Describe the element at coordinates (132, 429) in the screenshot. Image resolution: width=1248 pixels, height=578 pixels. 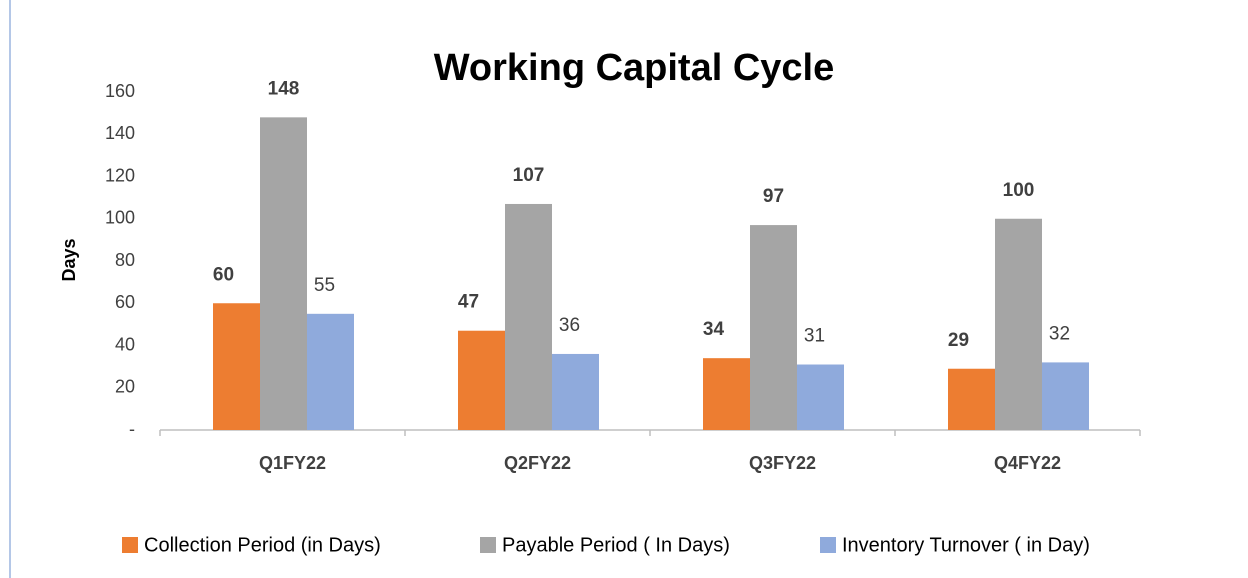
I see `y-tick-label: -` at that location.